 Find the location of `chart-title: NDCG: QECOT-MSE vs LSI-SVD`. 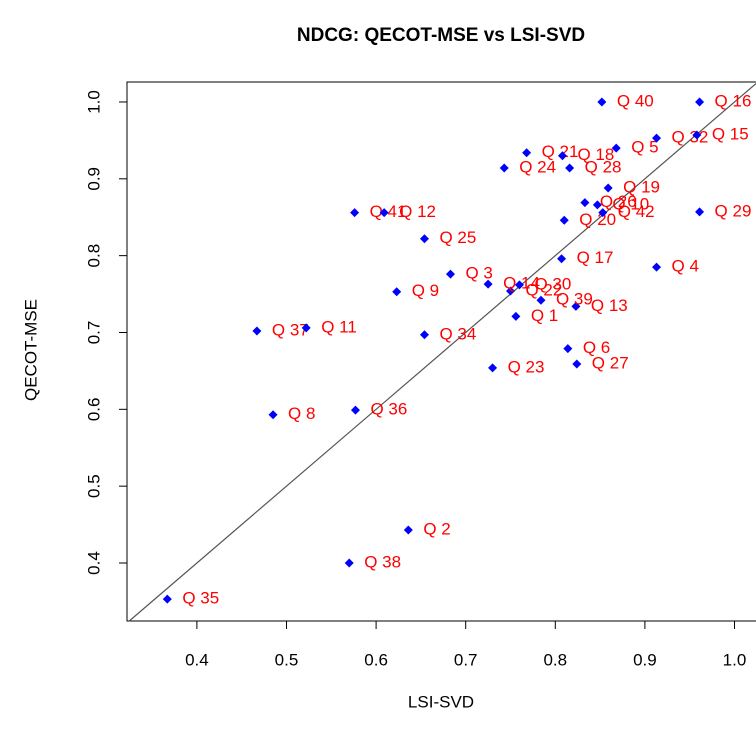

chart-title: NDCG: QECOT-MSE vs LSI-SVD is located at coordinates (441, 35).